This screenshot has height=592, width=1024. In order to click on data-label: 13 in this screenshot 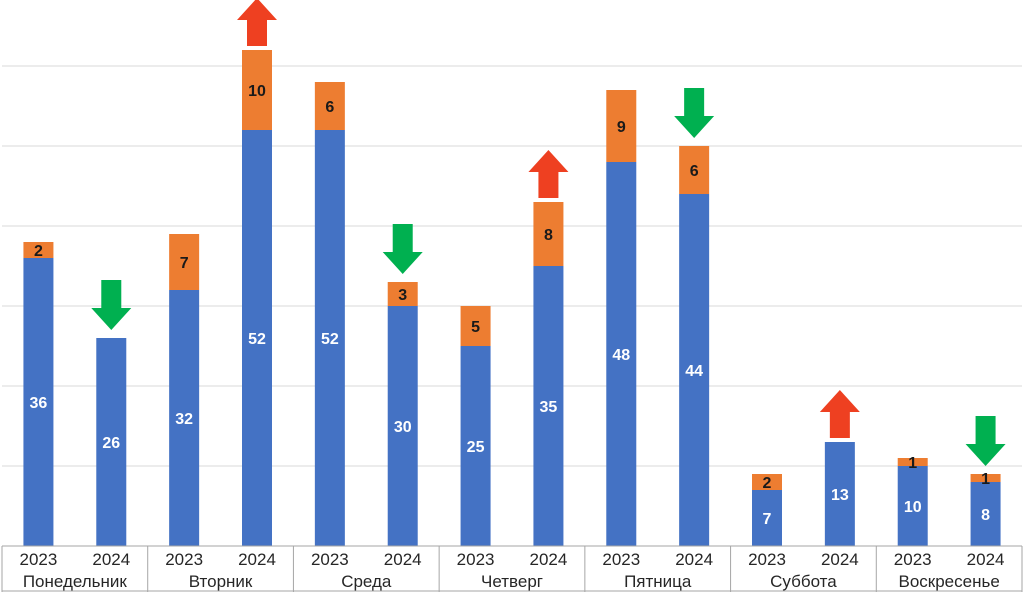, I will do `click(840, 495)`.